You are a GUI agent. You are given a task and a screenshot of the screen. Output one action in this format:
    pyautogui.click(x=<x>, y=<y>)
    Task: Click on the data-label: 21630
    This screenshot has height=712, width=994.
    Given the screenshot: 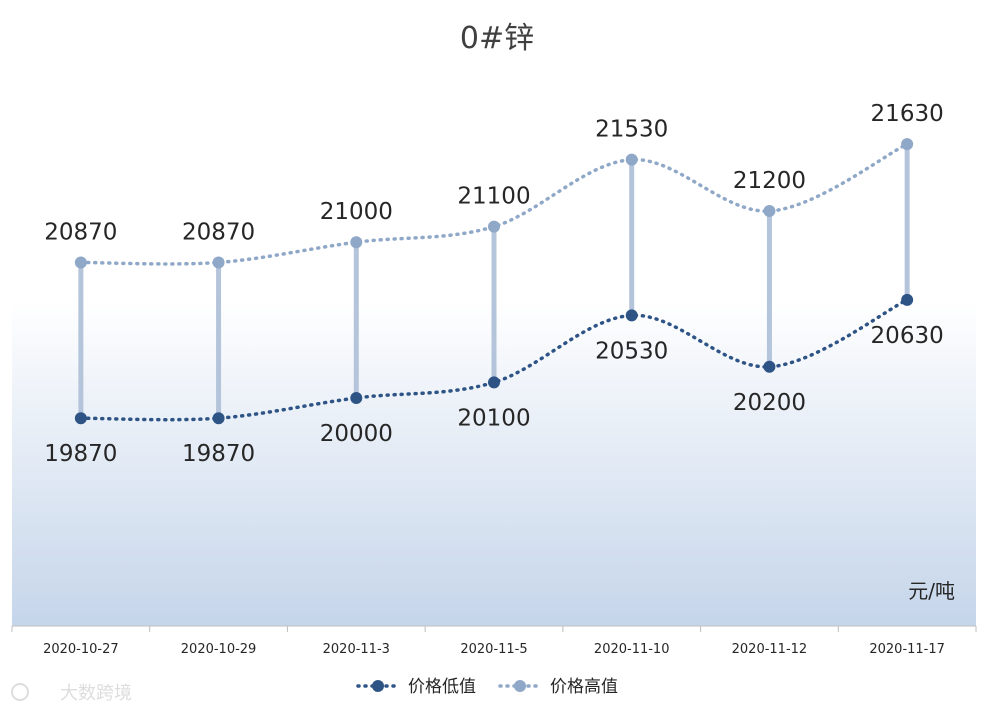 What is the action you would take?
    pyautogui.click(x=907, y=114)
    